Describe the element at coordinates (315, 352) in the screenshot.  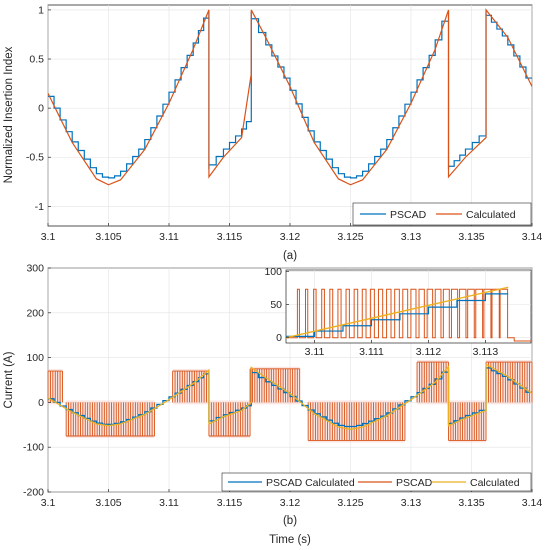
I see `inset-x-tick-label: 3.11` at that location.